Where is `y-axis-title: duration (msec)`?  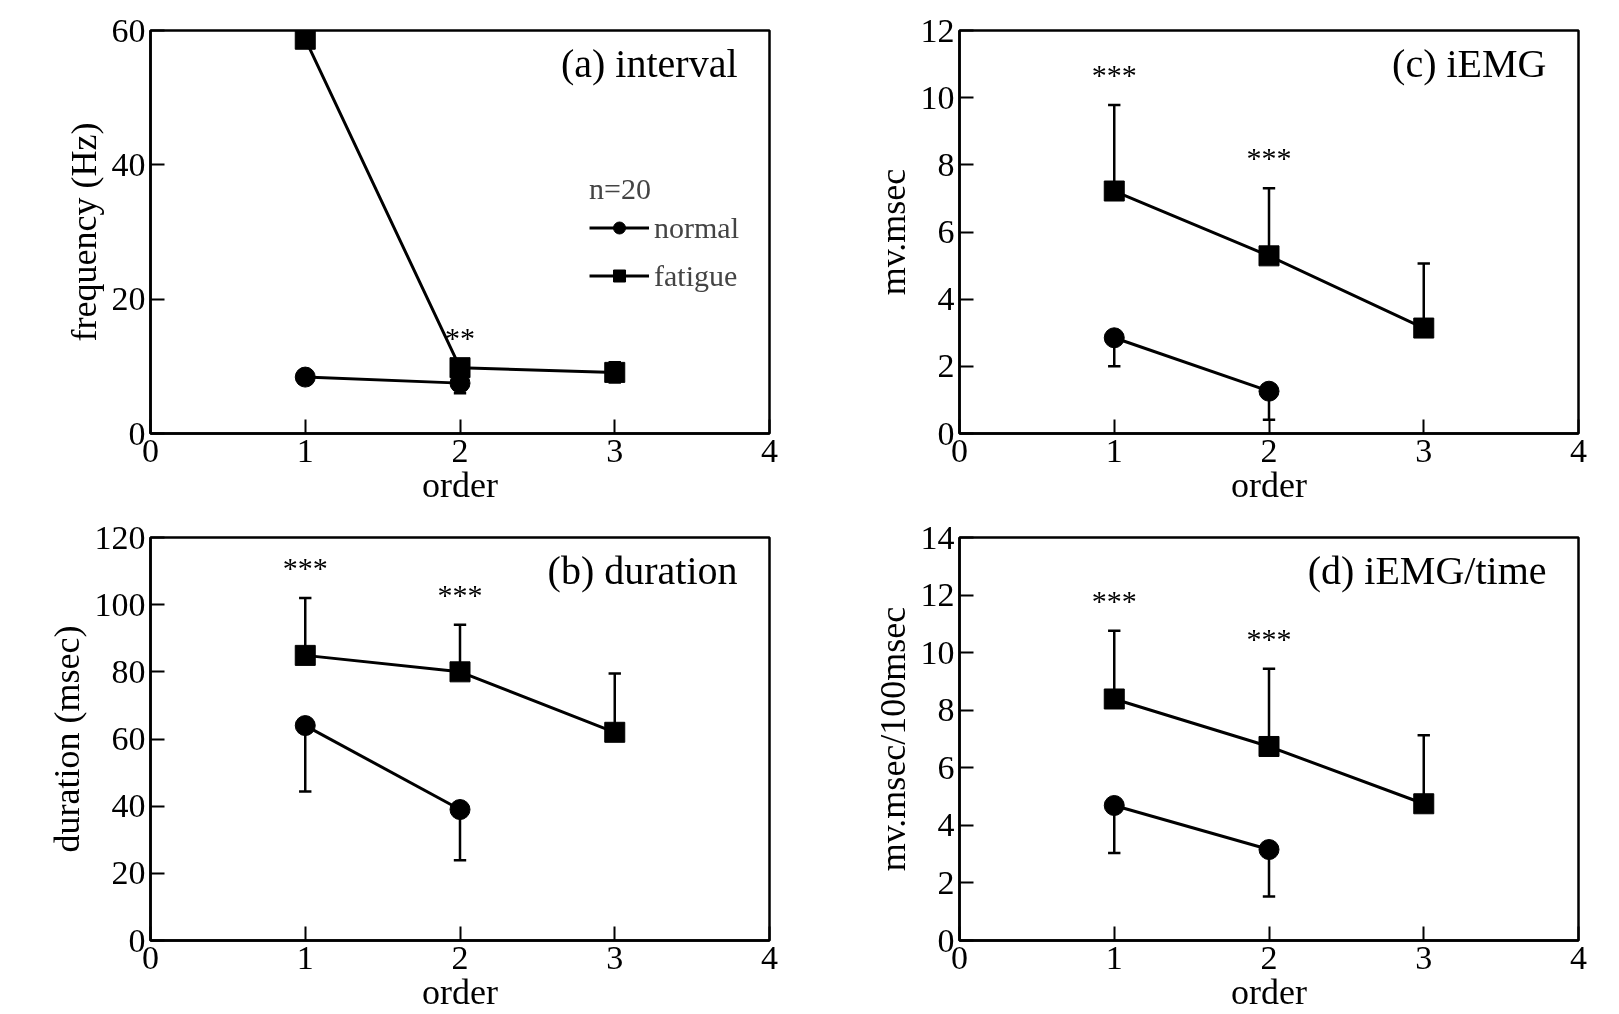
y-axis-title: duration (msec) is located at coordinates (66, 739).